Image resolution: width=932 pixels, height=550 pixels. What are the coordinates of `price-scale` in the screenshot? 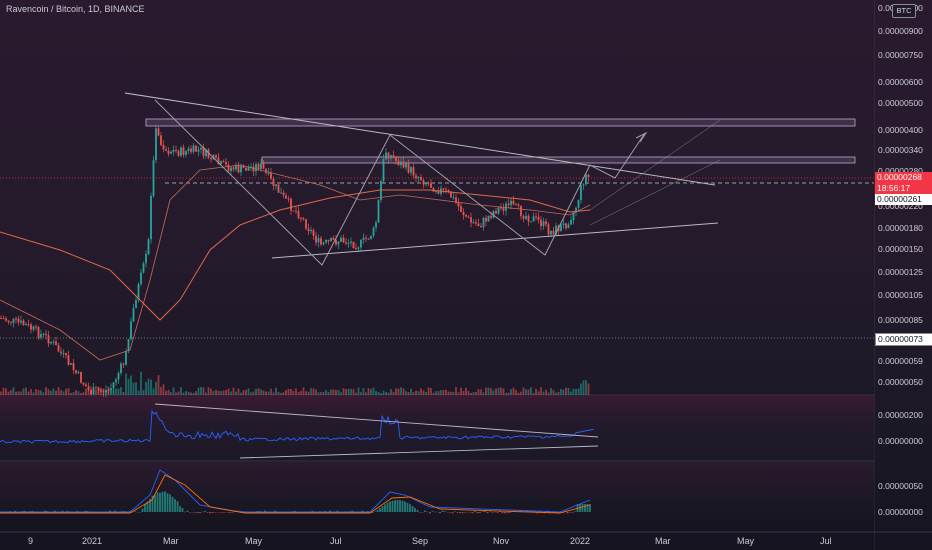 It's located at (903, 275).